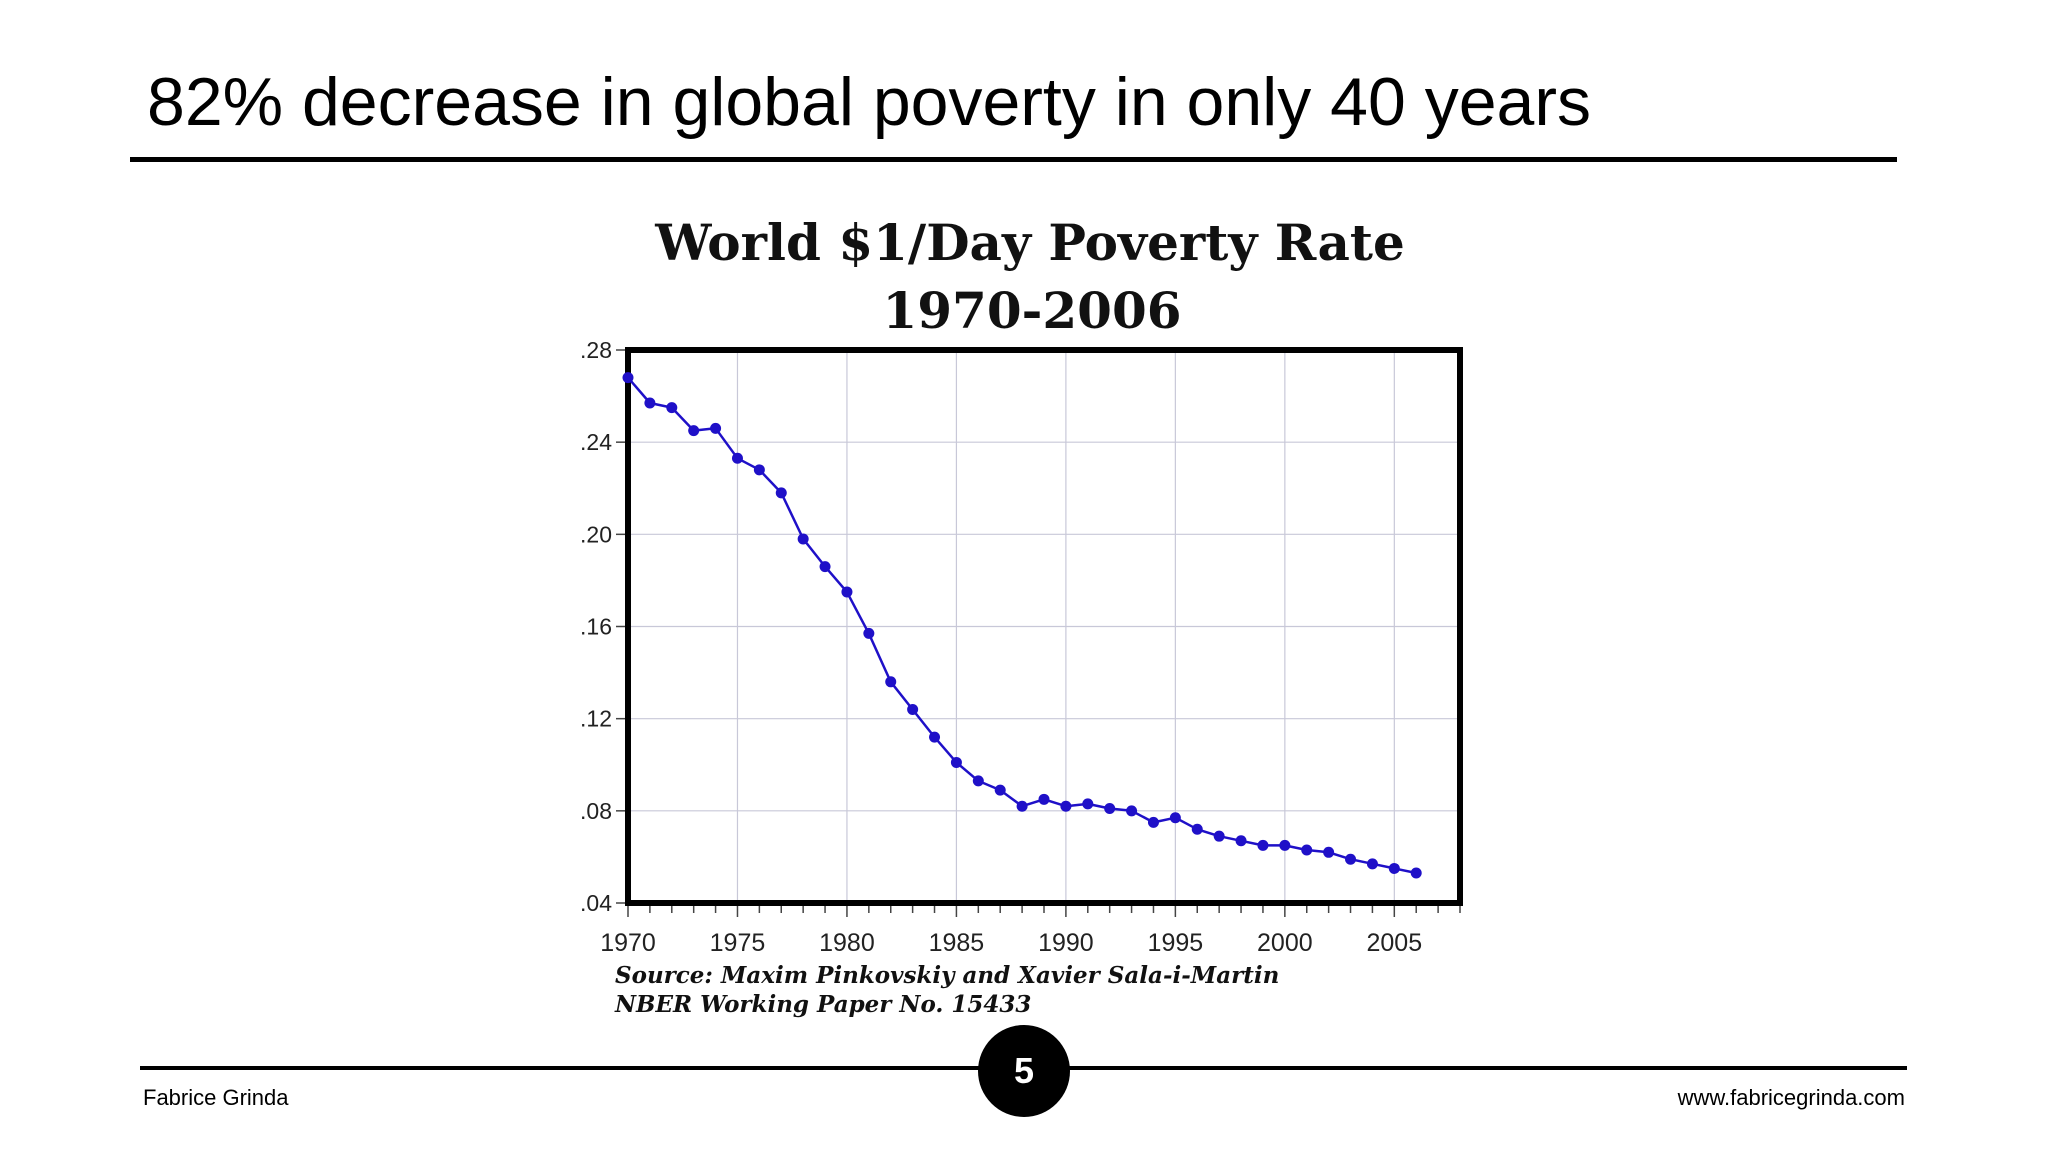  Describe the element at coordinates (628, 943) in the screenshot. I see `x-tick-label: 1970` at that location.